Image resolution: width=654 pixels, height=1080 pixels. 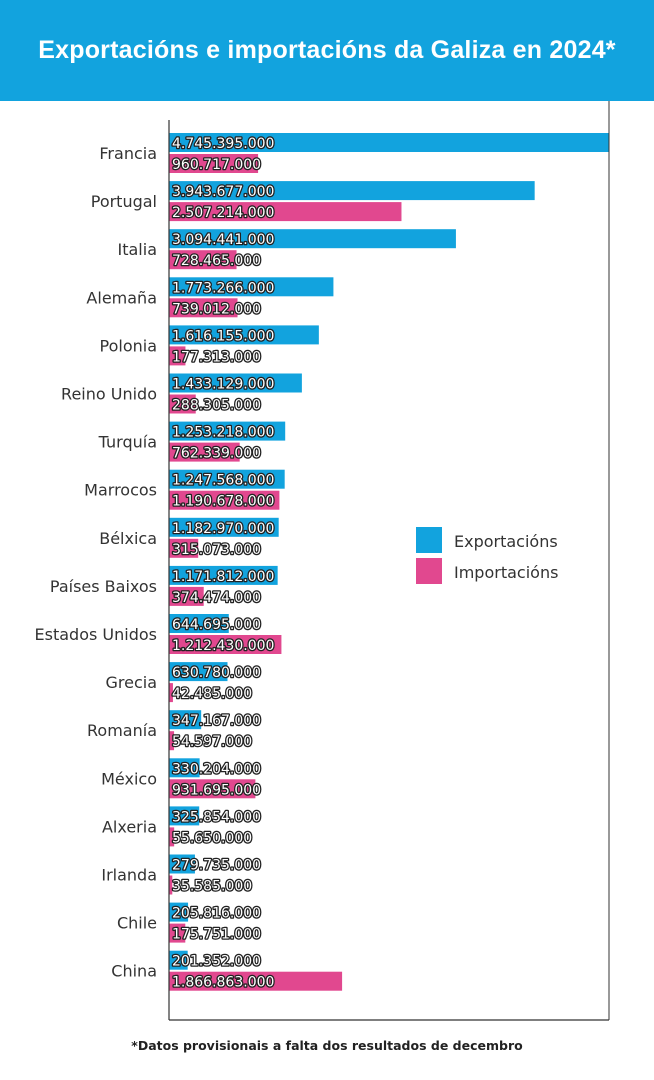 I want to click on export-value-label: 1.773.266.000, so click(x=223, y=288).